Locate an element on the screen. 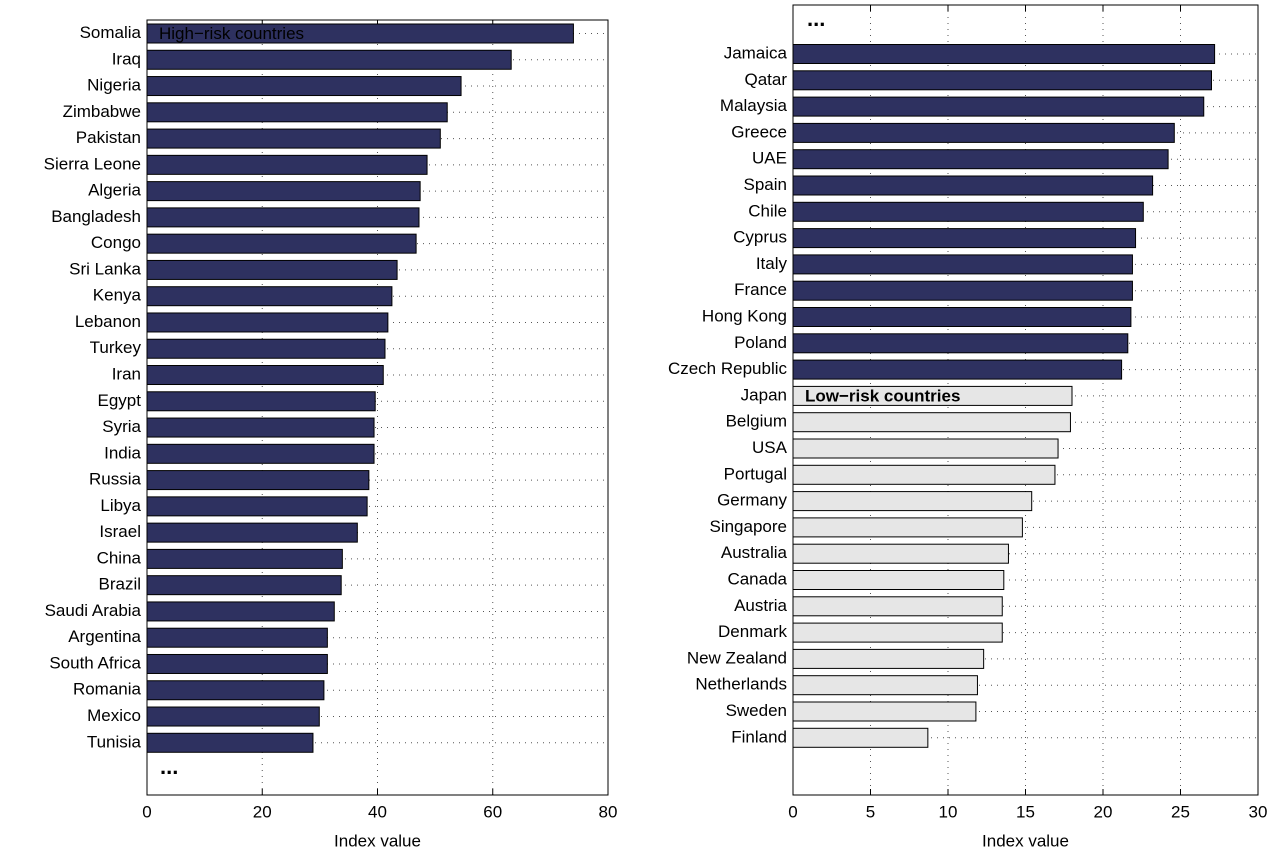 The image size is (1280, 854). x-tick-label: 25 is located at coordinates (1180, 811).